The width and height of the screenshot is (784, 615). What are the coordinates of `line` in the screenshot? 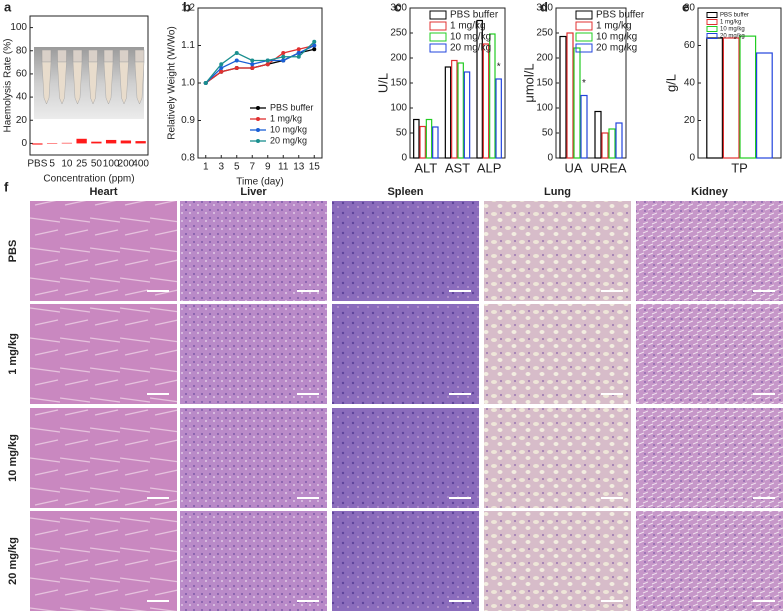 It's located at (260, 64).